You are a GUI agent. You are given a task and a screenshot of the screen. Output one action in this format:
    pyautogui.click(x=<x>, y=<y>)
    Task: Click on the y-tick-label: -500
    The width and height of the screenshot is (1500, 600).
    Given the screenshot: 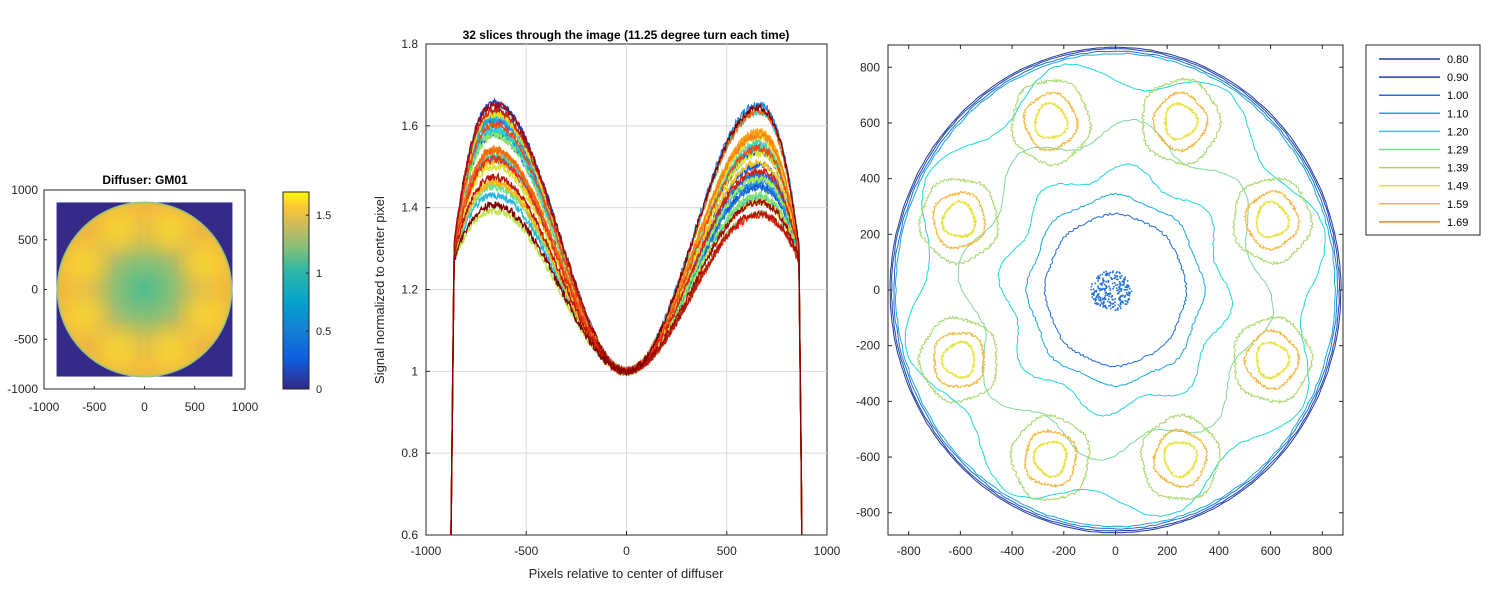 What is the action you would take?
    pyautogui.click(x=26, y=339)
    